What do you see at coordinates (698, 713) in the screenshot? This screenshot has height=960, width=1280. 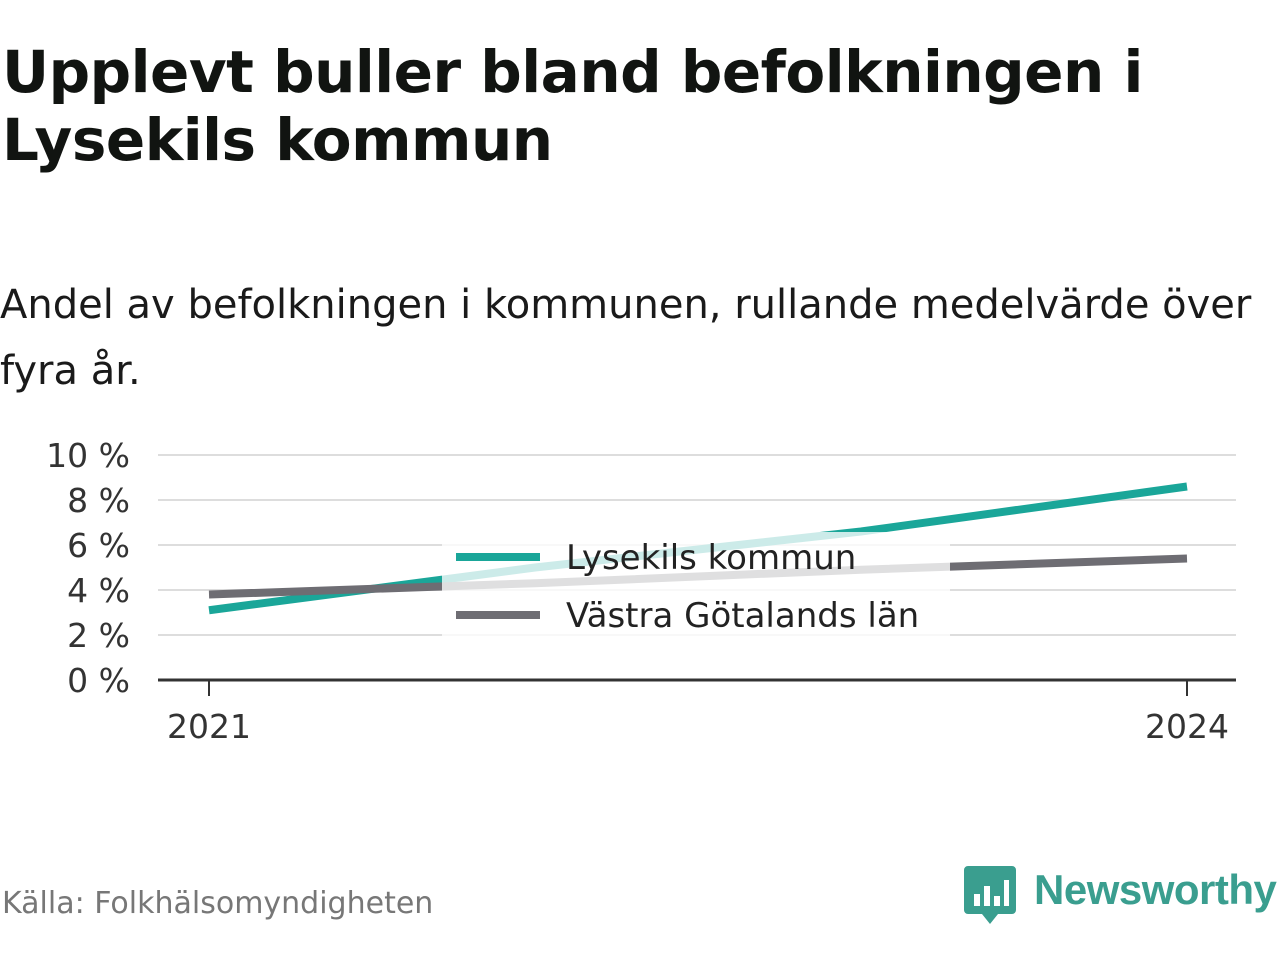 I see `x-axis-ticks: 2021 2024` at bounding box center [698, 713].